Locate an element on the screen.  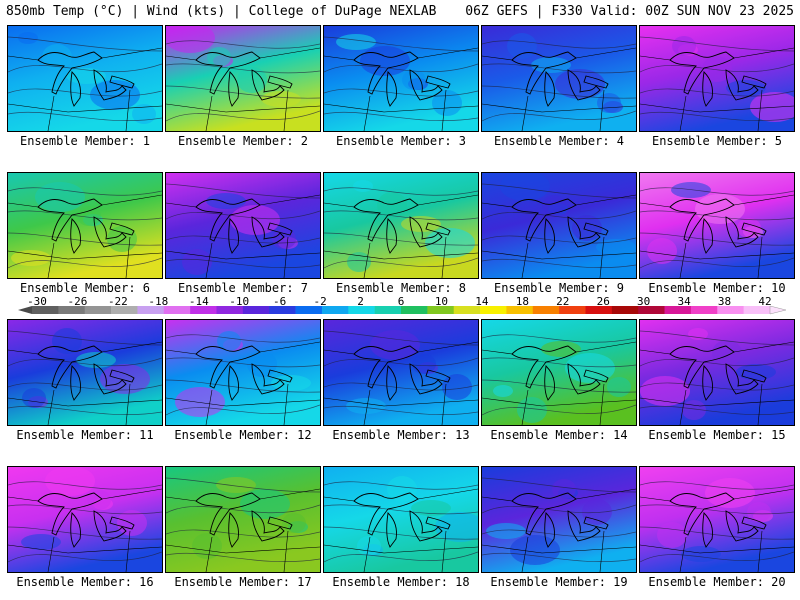
ensemble-member-label: Ensemble Member: 20 is located at coordinates (717, 582).